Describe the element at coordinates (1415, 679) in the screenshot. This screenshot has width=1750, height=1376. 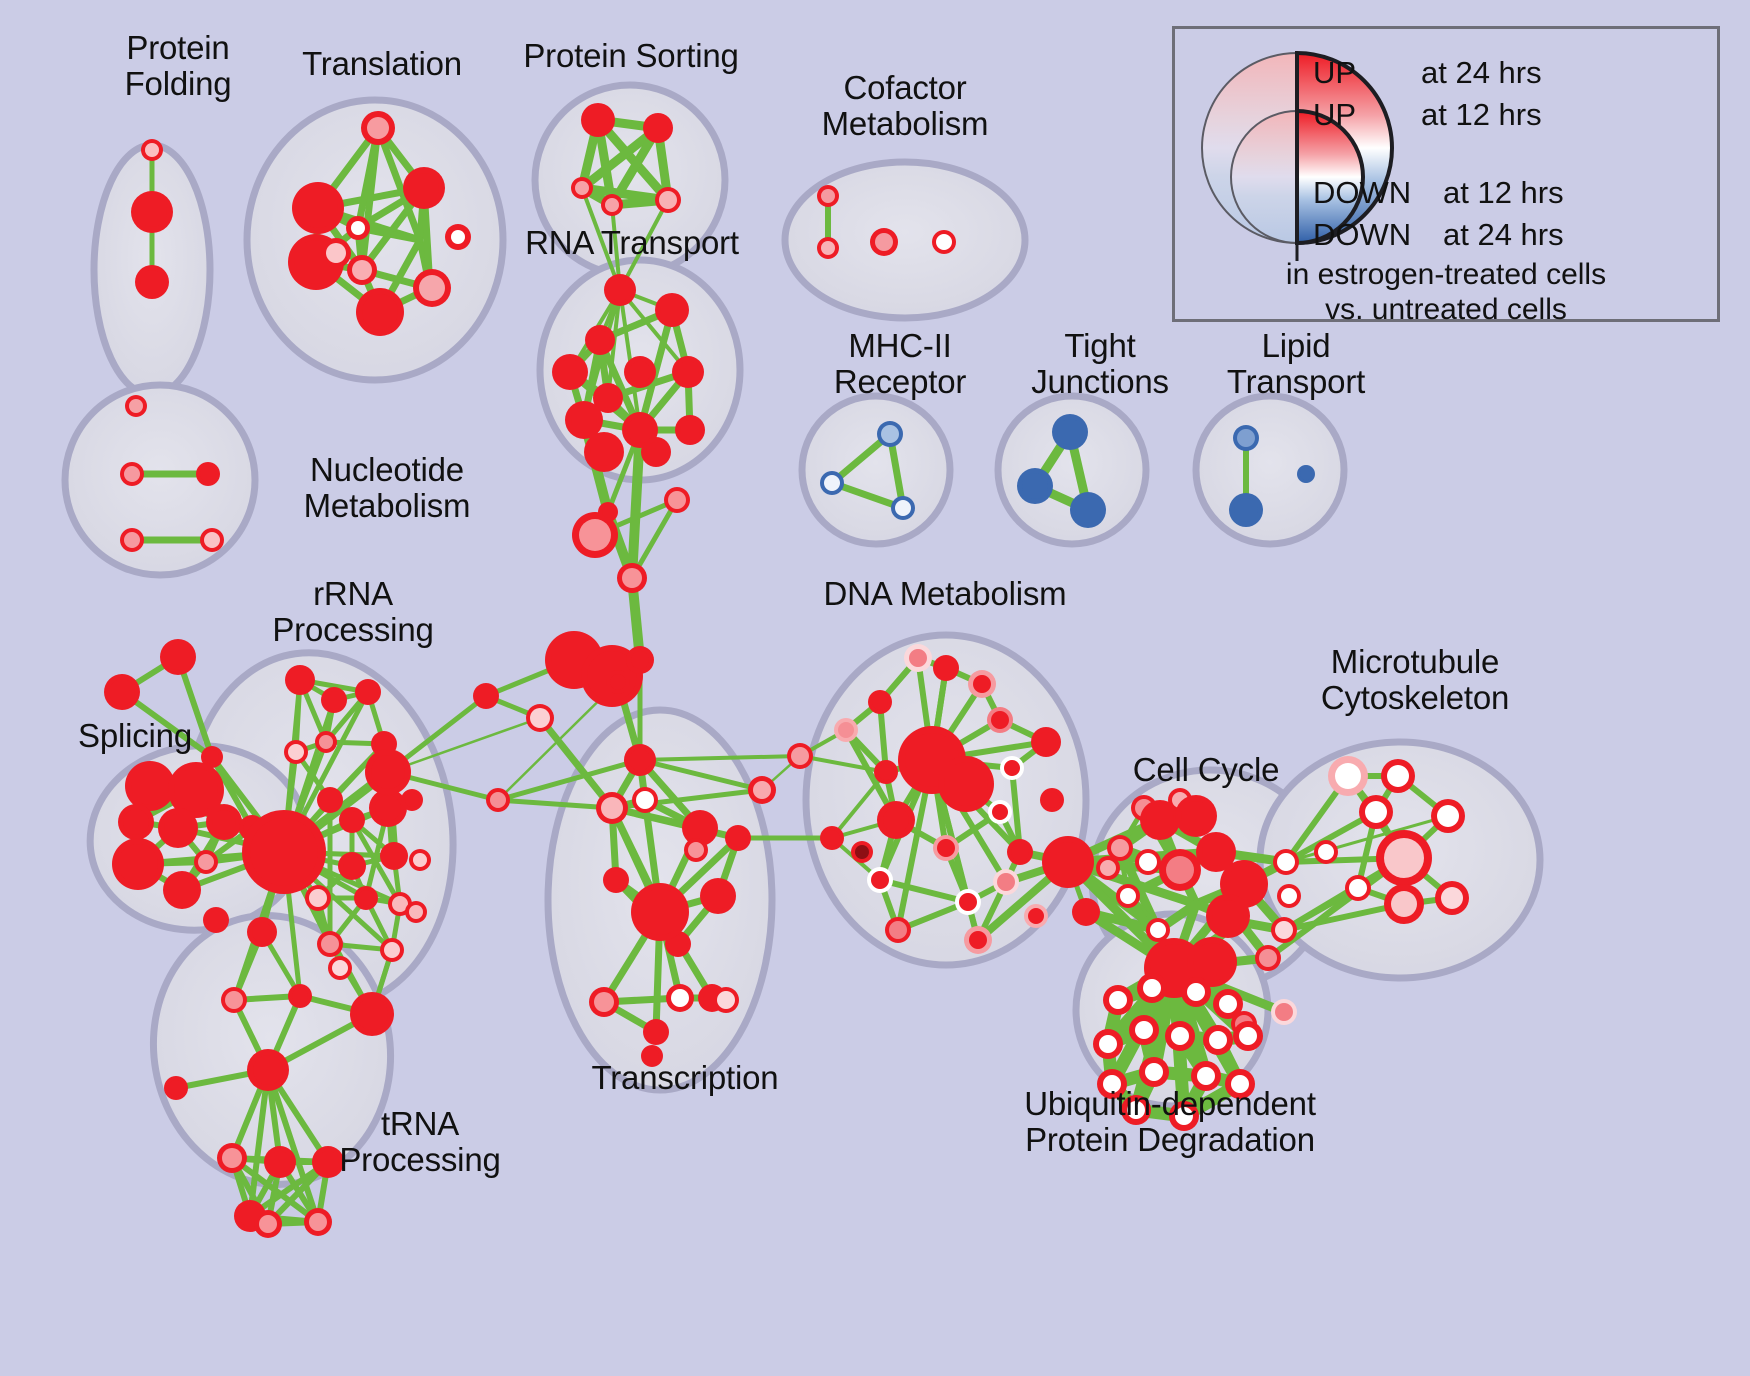
I see `cluster-label-microtubule-cytoskeleton: Microtubule Cytoskeleton` at that location.